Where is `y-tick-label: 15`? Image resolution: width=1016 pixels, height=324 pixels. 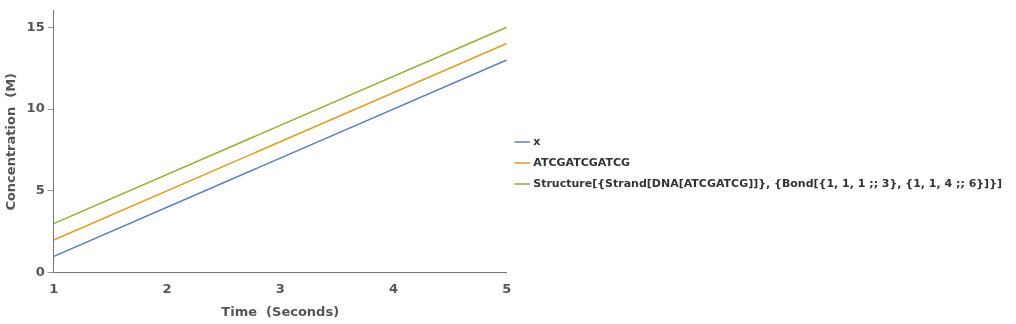
y-tick-label: 15 is located at coordinates (35, 26).